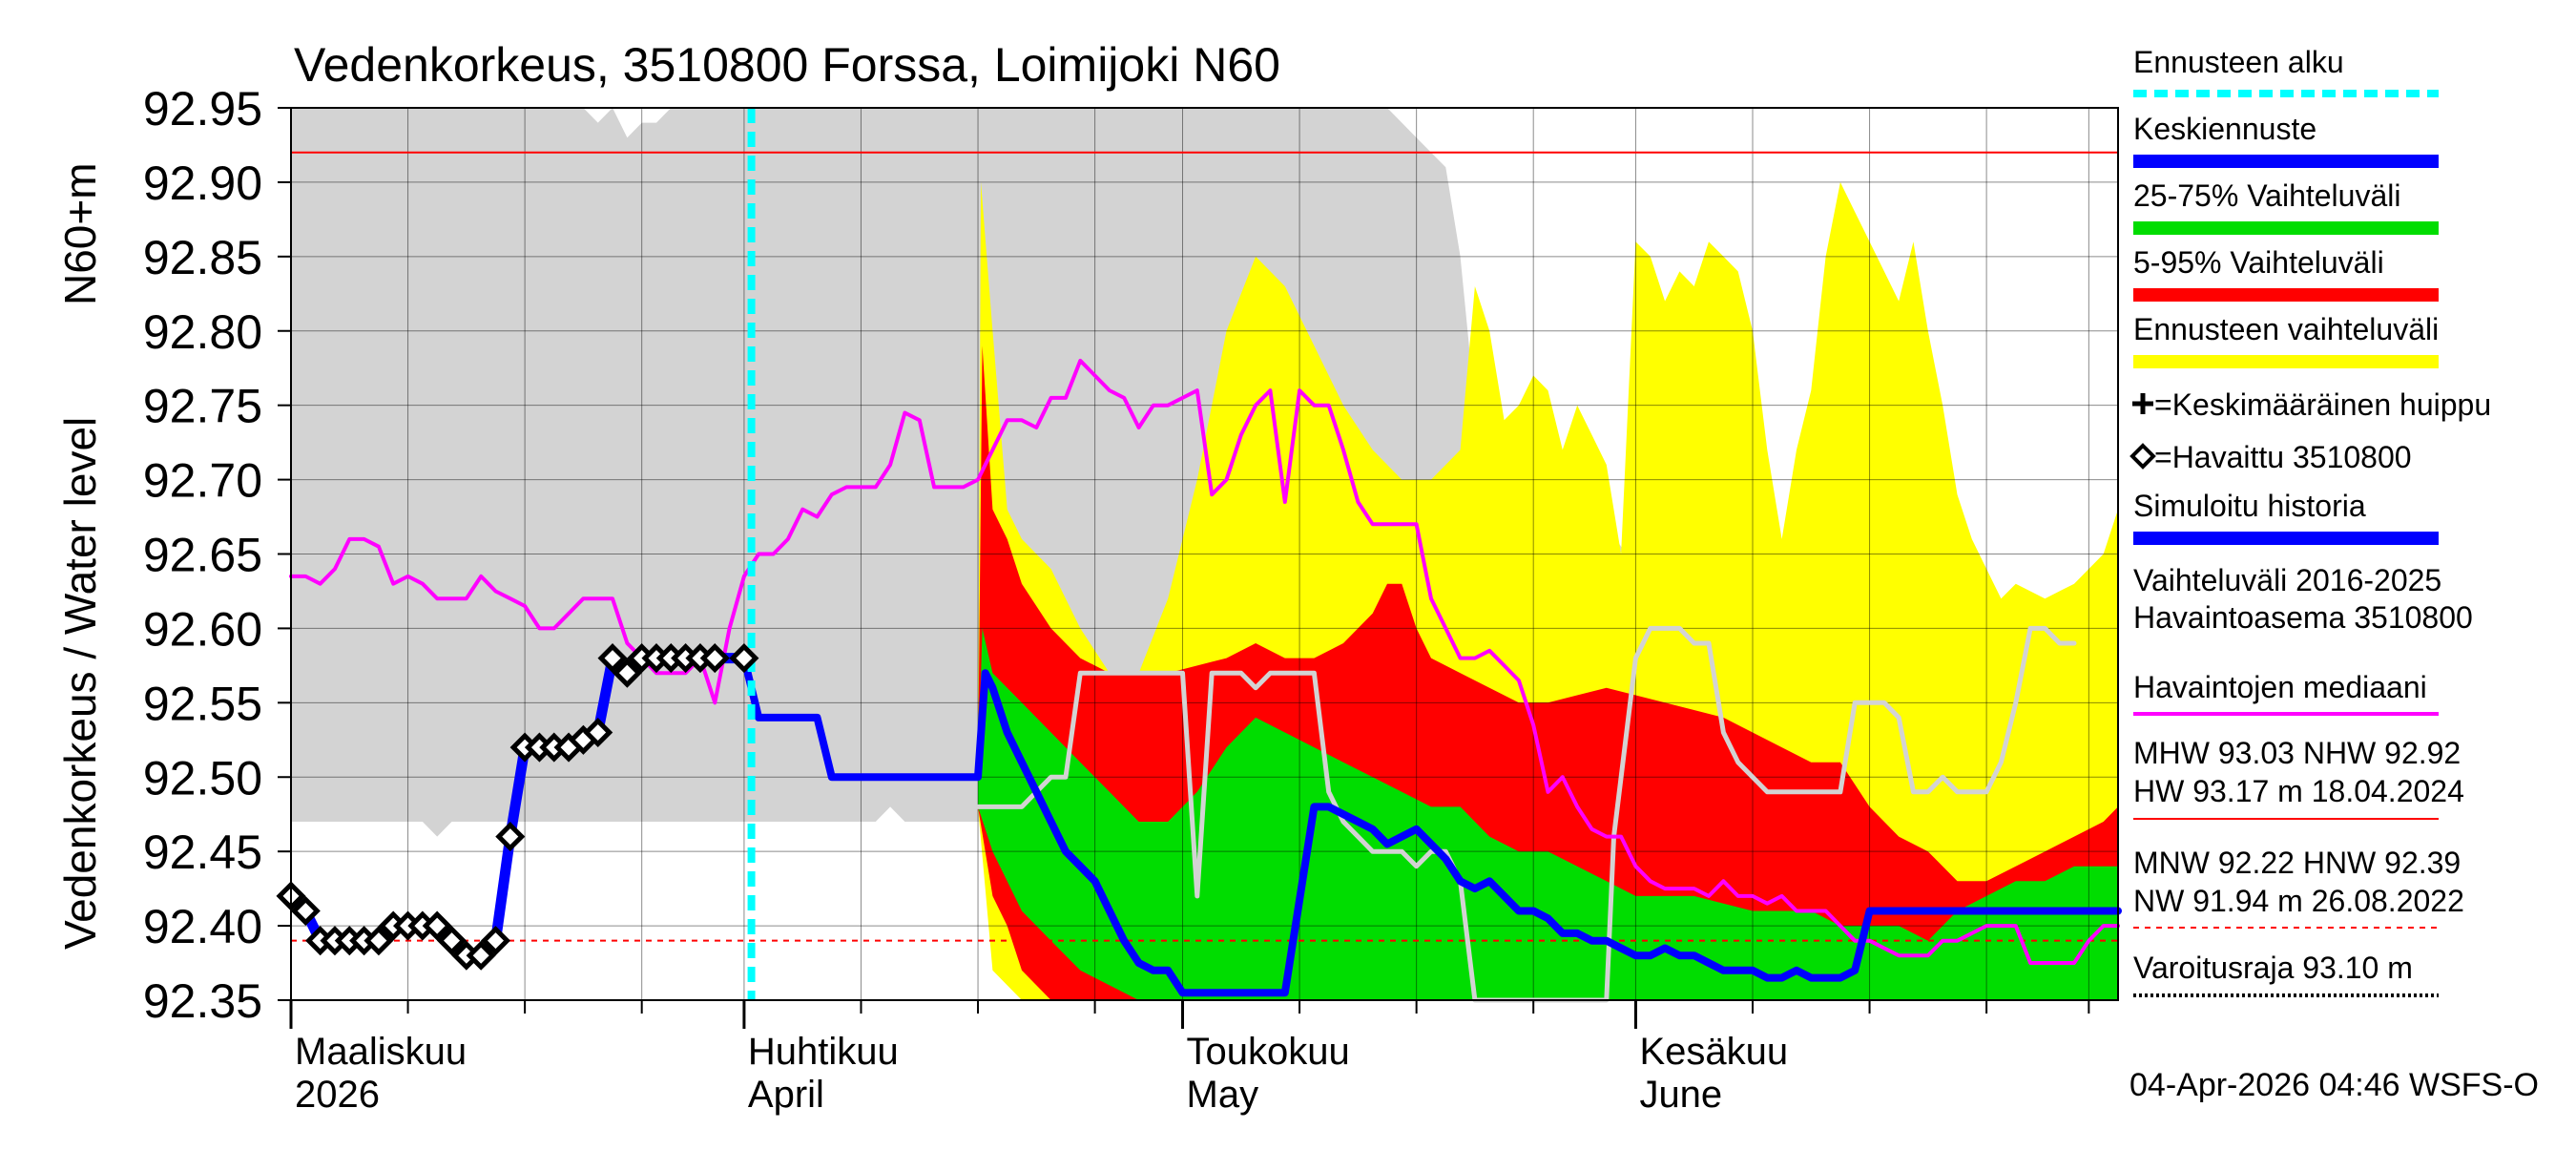 The width and height of the screenshot is (2576, 1150). I want to click on legend-mnw-line2: NW 91.94 m 26.08.2022, so click(2298, 901).